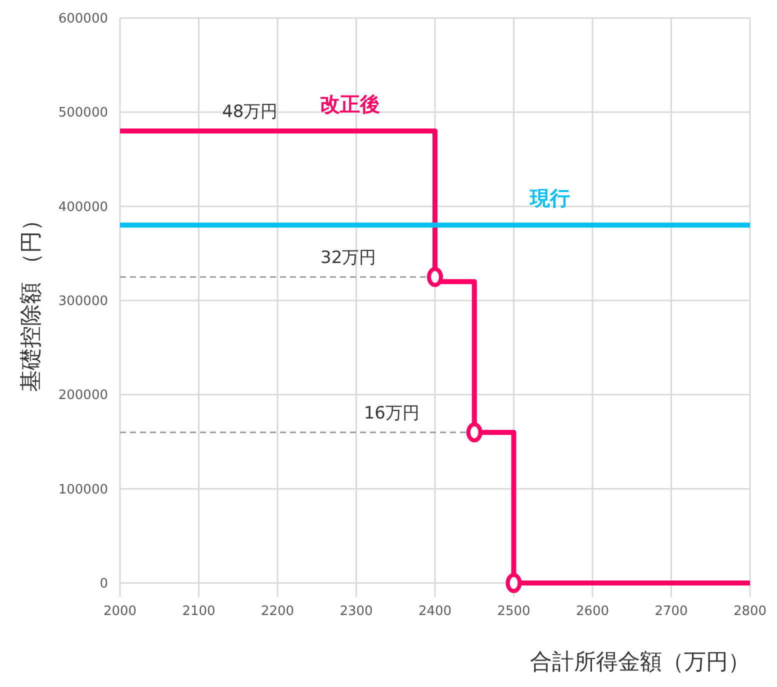 This screenshot has width=777, height=687. I want to click on x-tick-label: 2000, so click(120, 611).